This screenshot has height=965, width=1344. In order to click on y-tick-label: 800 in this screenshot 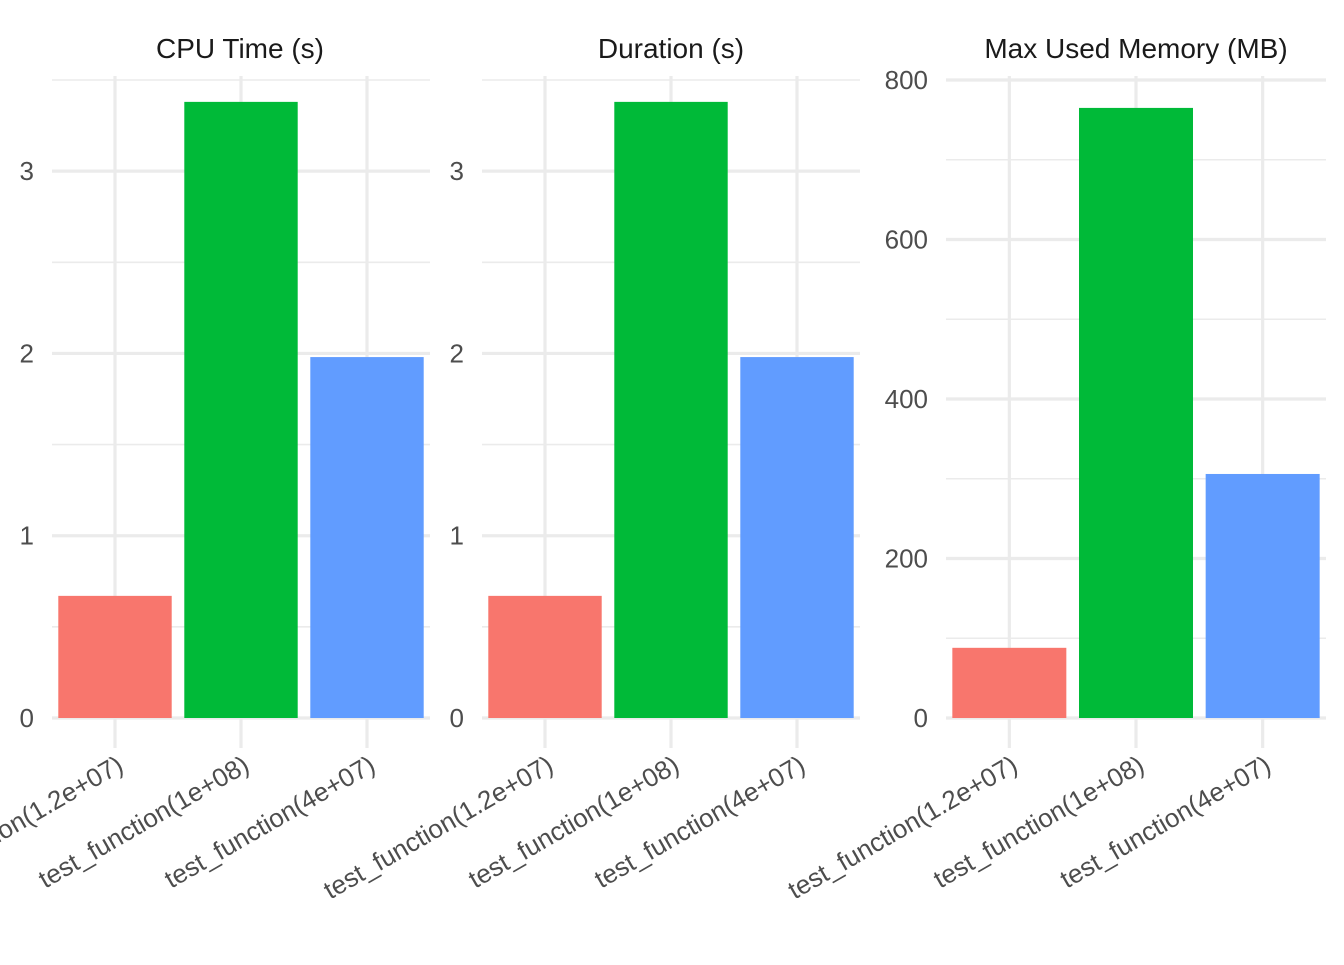, I will do `click(906, 80)`.